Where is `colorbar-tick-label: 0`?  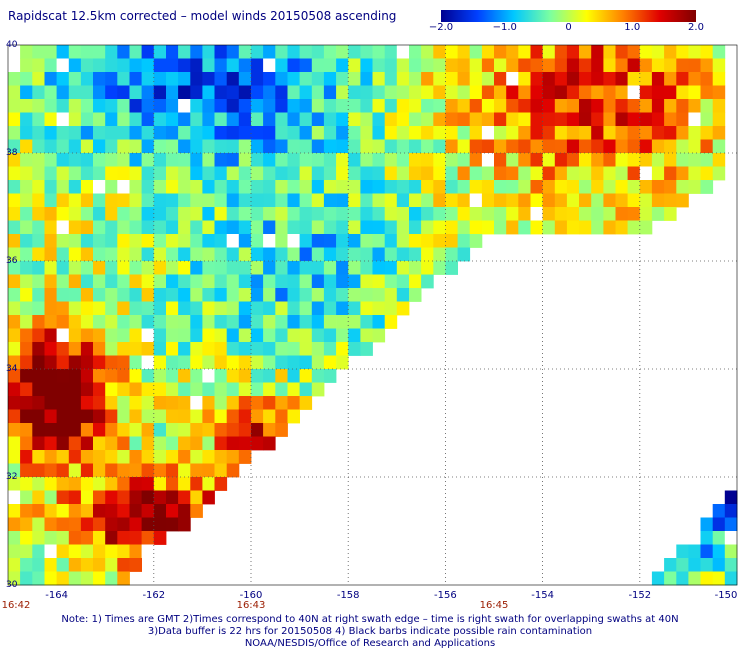 colorbar-tick-label: 0 is located at coordinates (568, 27).